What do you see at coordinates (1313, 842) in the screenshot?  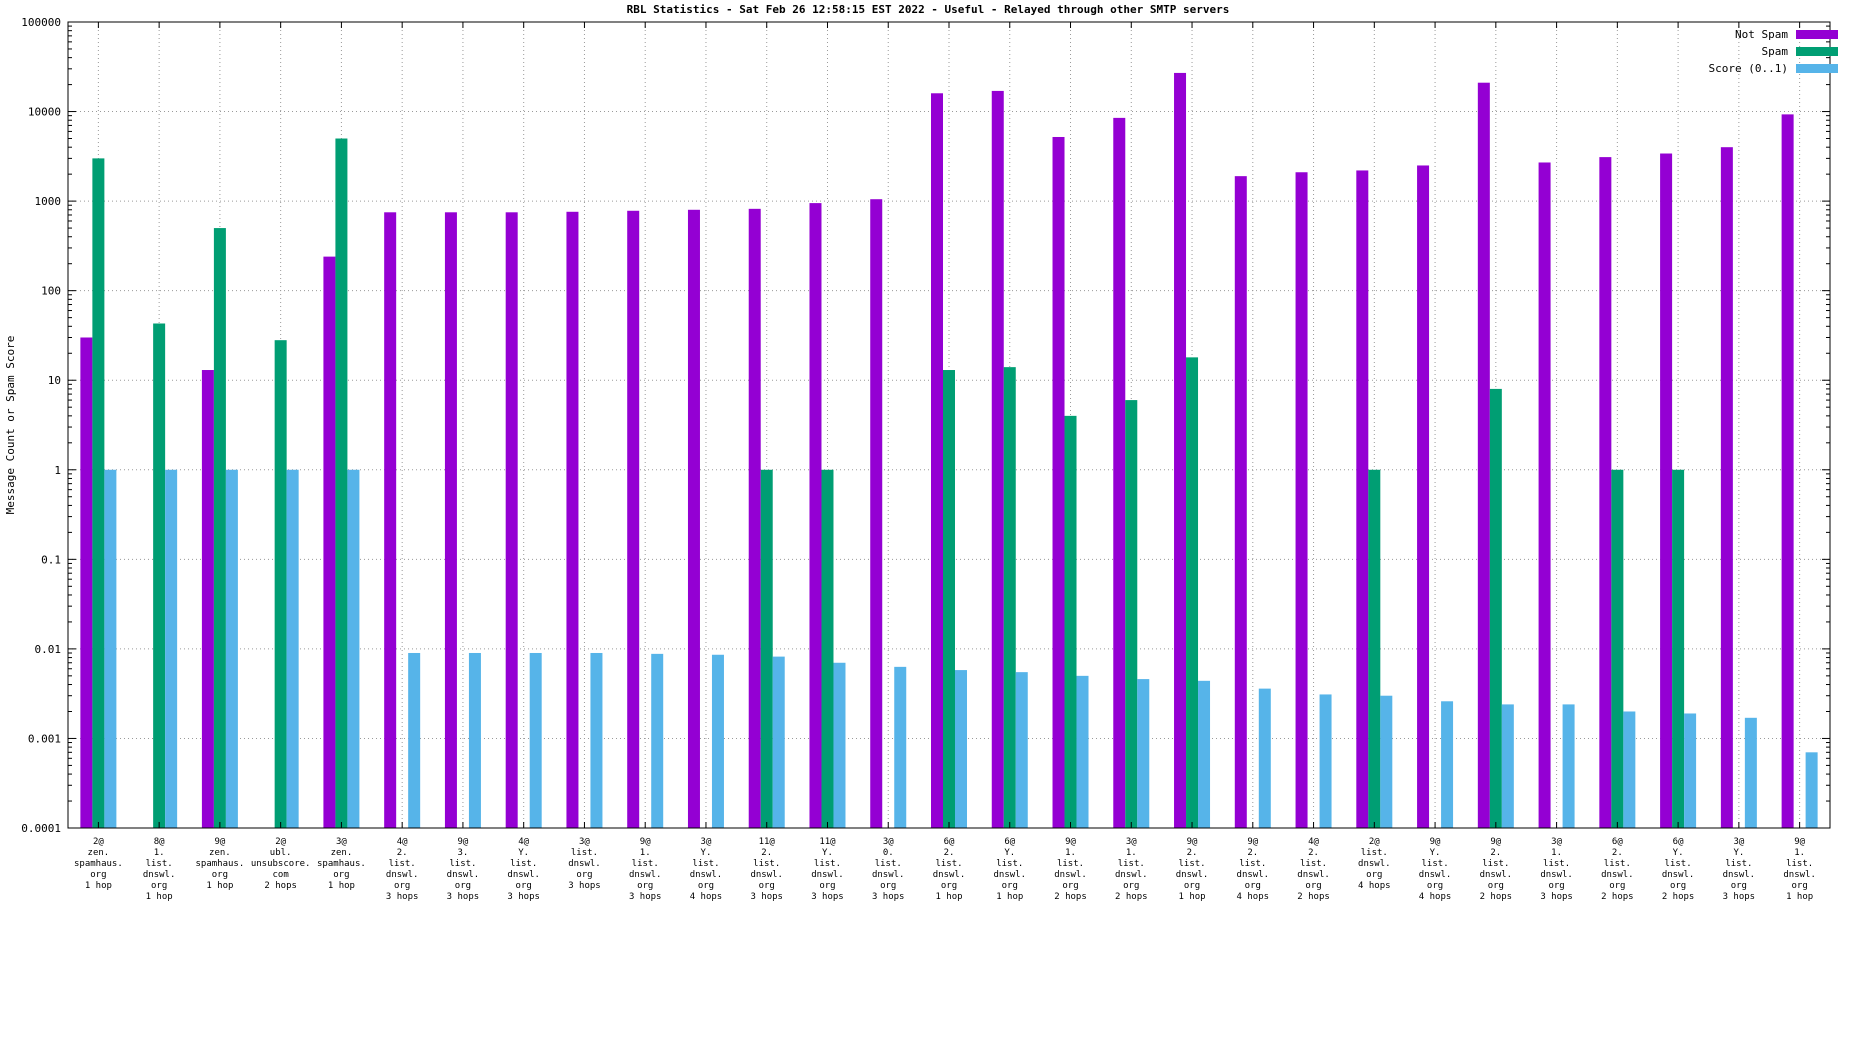 I see `x-tick-label-line: 4@` at bounding box center [1313, 842].